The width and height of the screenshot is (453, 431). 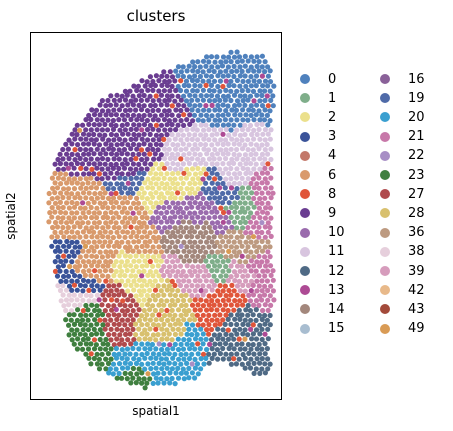 What do you see at coordinates (402, 213) in the screenshot?
I see `legend-item-28: 28` at bounding box center [402, 213].